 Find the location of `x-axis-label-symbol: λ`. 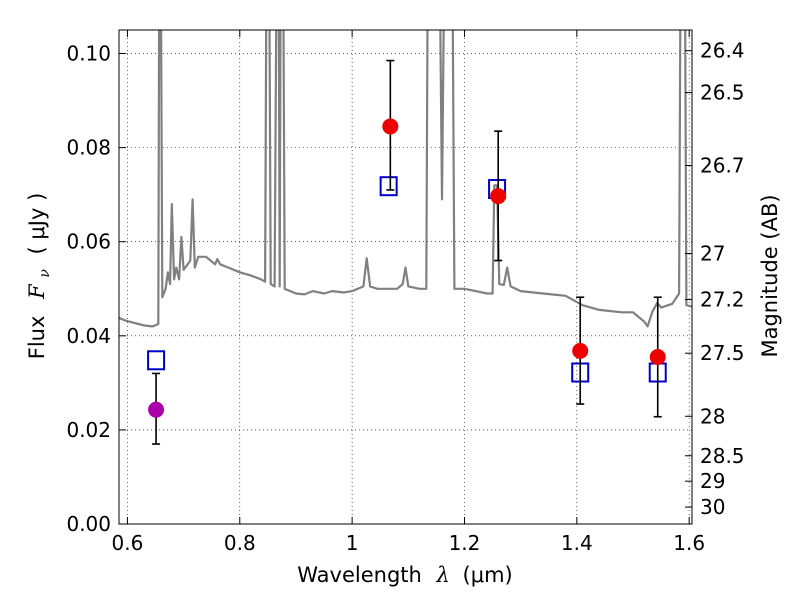

x-axis-label-symbol: λ is located at coordinates (443, 575).